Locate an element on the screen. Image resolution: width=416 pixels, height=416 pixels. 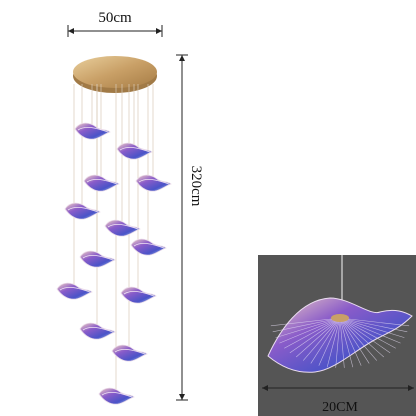
detail-inset: 20CM is located at coordinates (337, 335).